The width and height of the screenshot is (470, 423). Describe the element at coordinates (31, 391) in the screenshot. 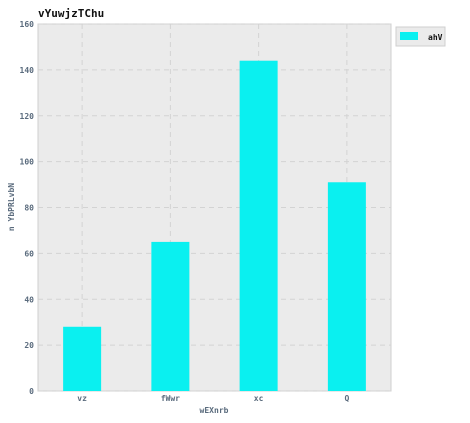

I see `y-tick-label: 0` at that location.